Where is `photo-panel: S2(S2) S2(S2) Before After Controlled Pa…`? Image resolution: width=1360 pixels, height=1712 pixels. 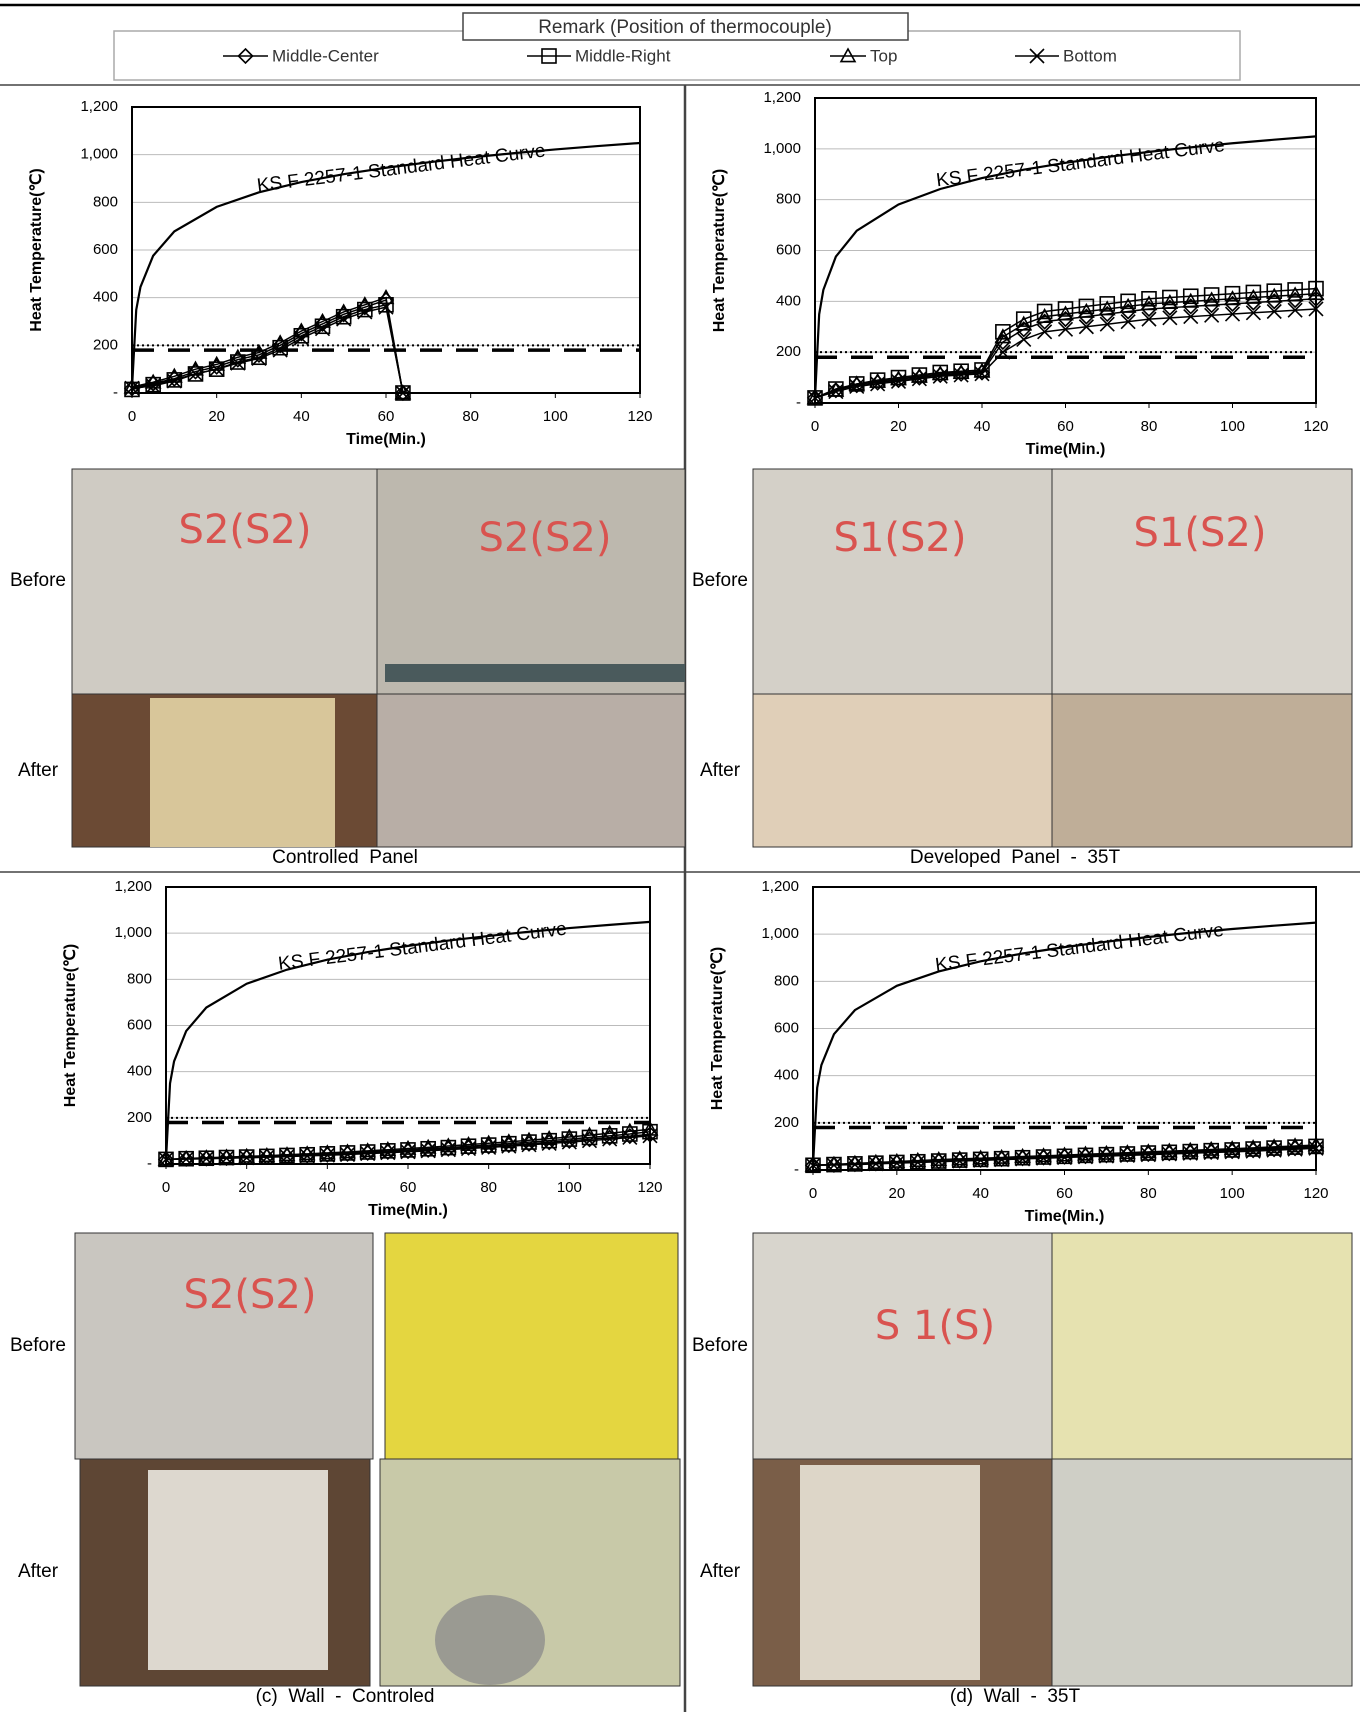
photo-panel: S2(S2) S2(S2) Before After Controlled Pa… is located at coordinates (348, 668).